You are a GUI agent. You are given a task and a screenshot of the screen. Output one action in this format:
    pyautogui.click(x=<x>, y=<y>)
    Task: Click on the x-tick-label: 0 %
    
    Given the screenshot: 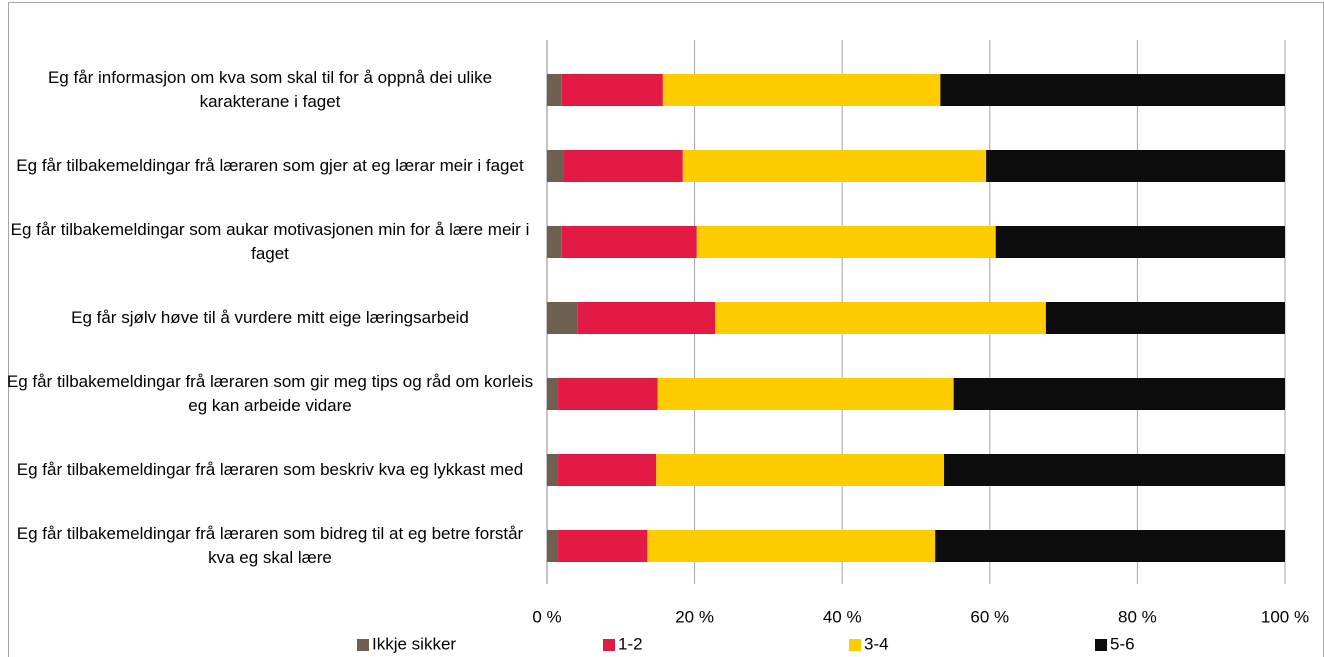 What is the action you would take?
    pyautogui.click(x=546, y=616)
    